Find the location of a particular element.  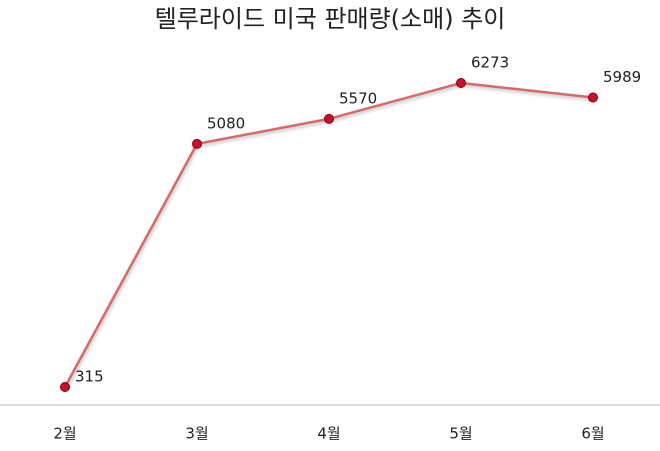

data-label: 5570 is located at coordinates (358, 98).